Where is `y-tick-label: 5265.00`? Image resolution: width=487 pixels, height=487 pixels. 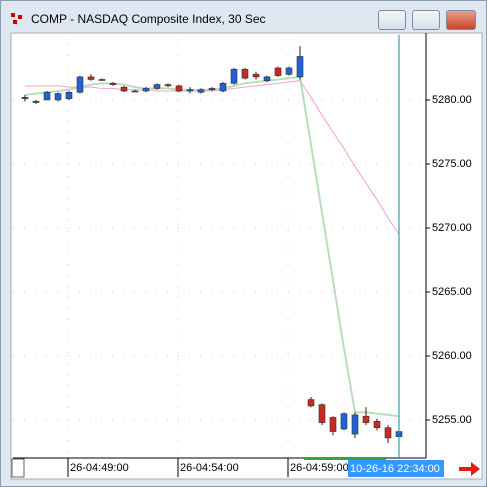
y-tick-label: 5265.00 is located at coordinates (452, 292).